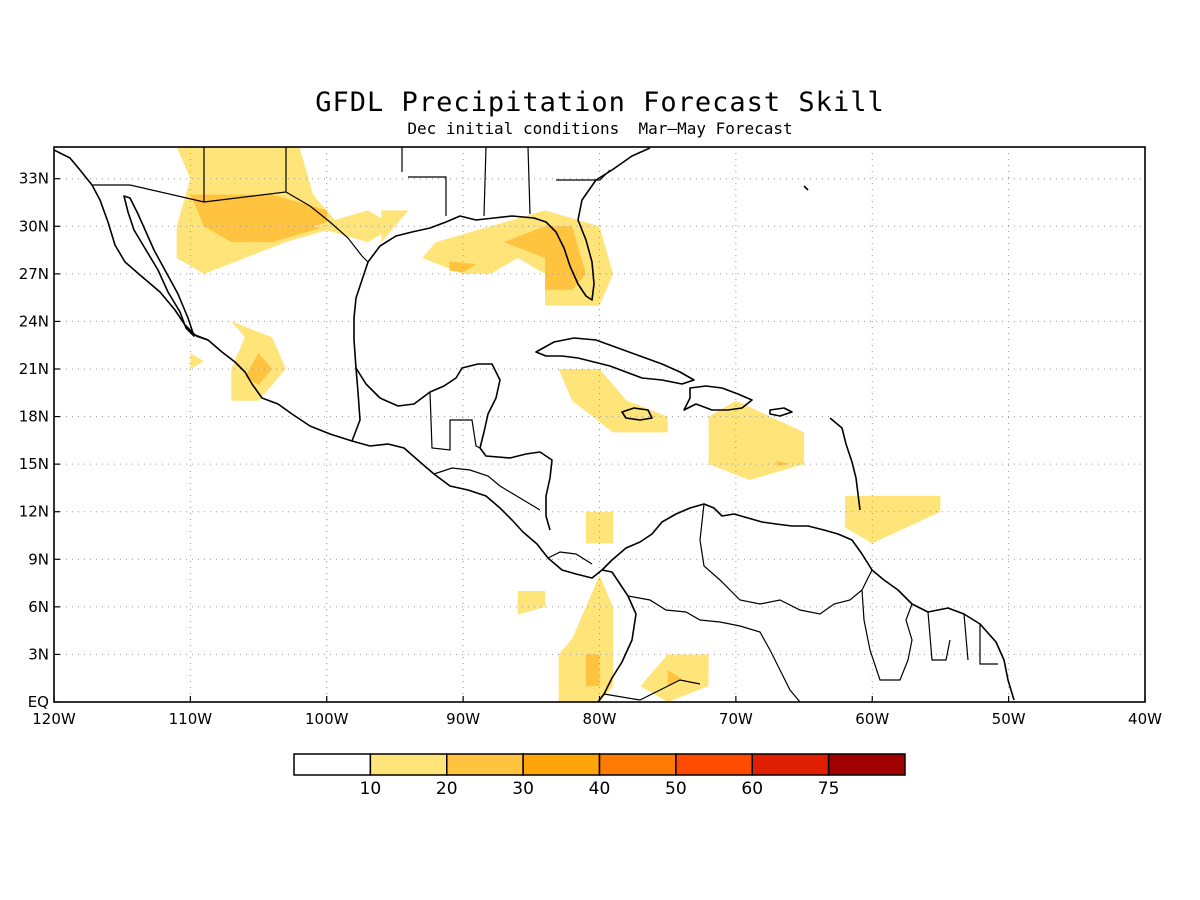 The height and width of the screenshot is (900, 1200). What do you see at coordinates (736, 719) in the screenshot?
I see `x-tick-label: 70W` at bounding box center [736, 719].